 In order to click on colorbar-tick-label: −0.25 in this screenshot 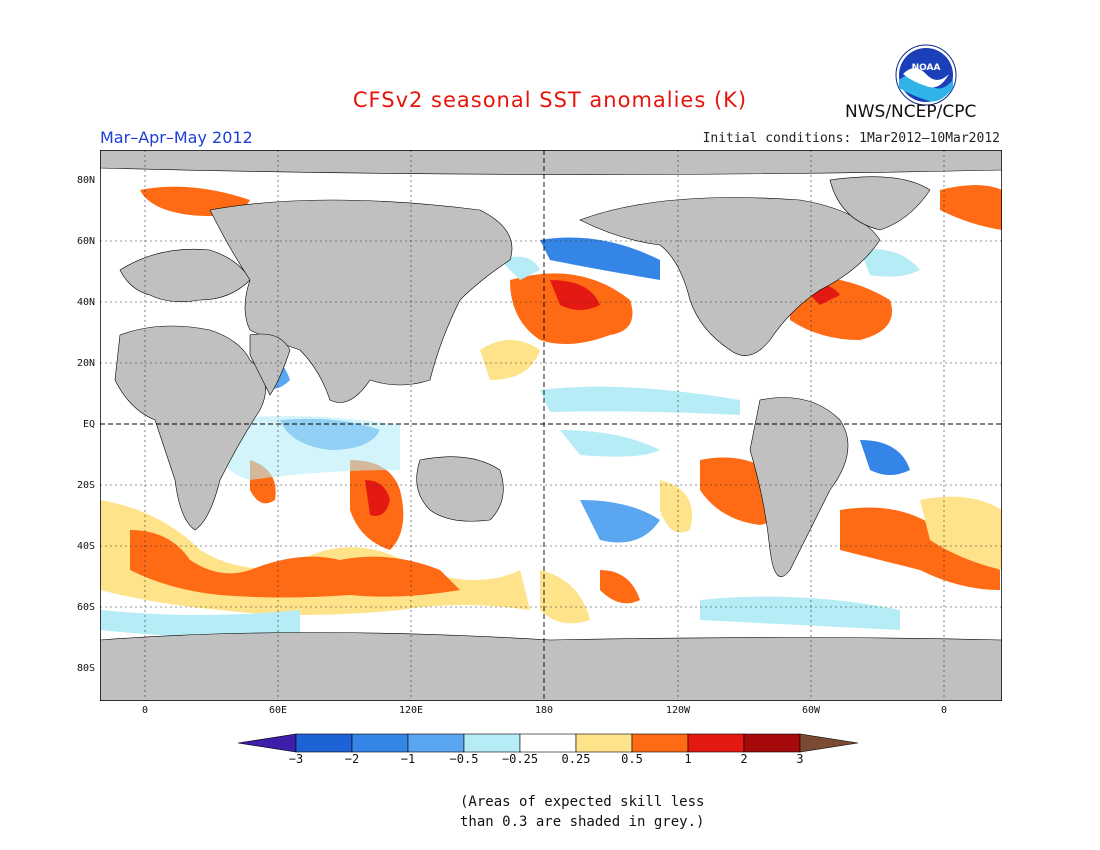, I will do `click(520, 759)`.